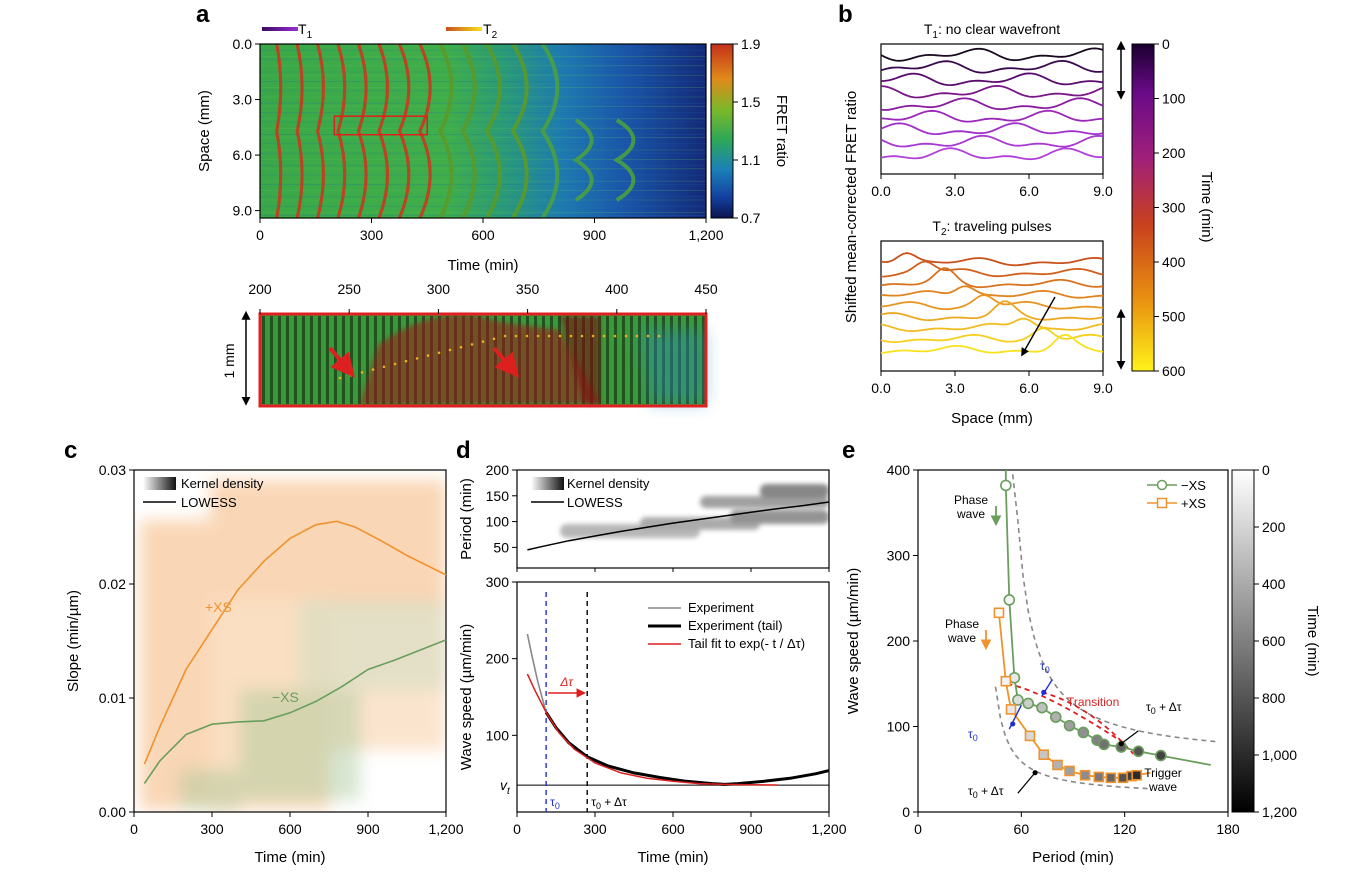 The image size is (1346, 879). What do you see at coordinates (536, 673) in the screenshot?
I see `d-series-experiment` at bounding box center [536, 673].